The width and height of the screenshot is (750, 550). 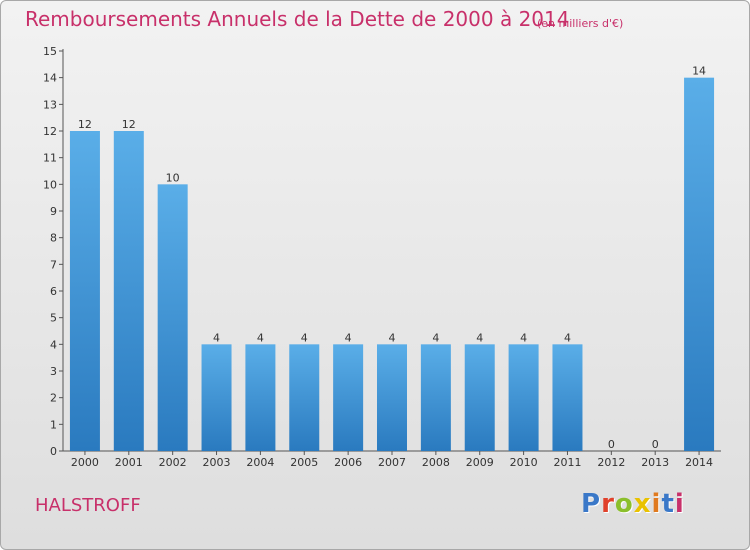 I want to click on logo-letter: t, so click(x=668, y=504).